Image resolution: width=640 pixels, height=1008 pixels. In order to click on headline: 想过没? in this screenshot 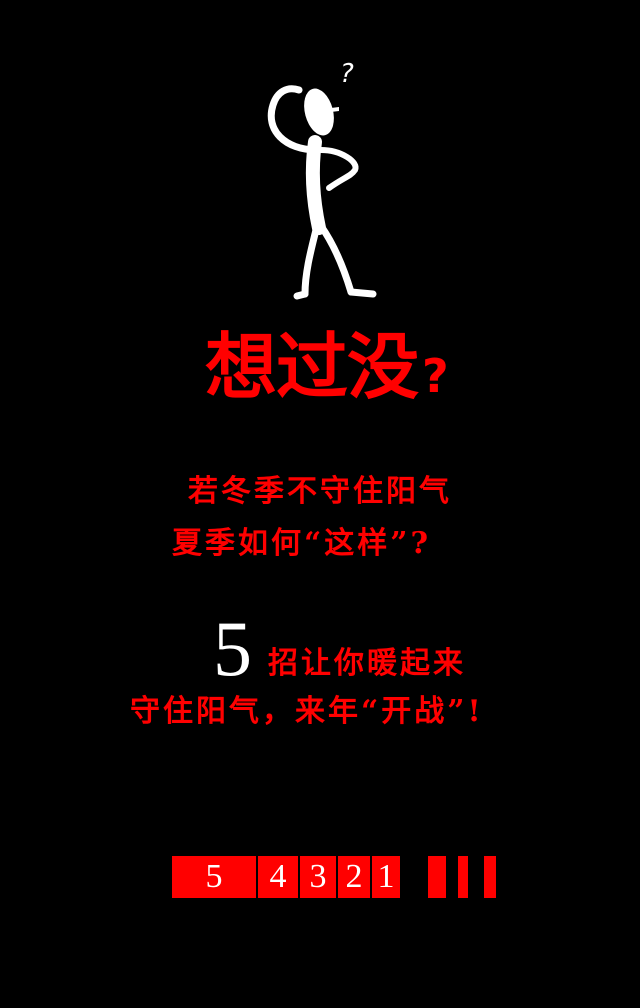, I will do `click(355, 367)`.